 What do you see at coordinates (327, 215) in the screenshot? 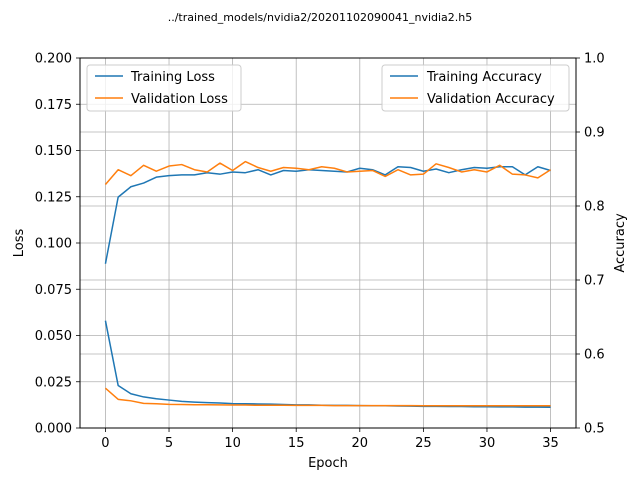
I see `series-line-training-accuracy` at bounding box center [327, 215].